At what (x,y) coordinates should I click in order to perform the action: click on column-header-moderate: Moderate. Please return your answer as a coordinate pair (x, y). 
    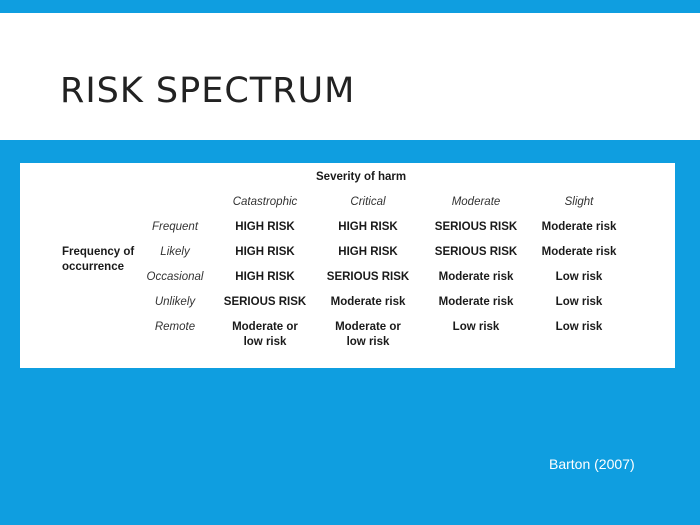
    Looking at the image, I should click on (476, 202).